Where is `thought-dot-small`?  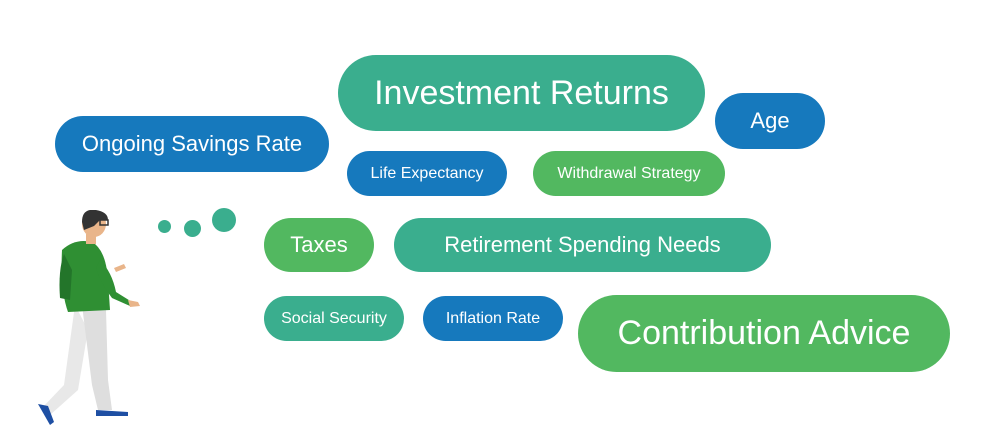 thought-dot-small is located at coordinates (164, 226).